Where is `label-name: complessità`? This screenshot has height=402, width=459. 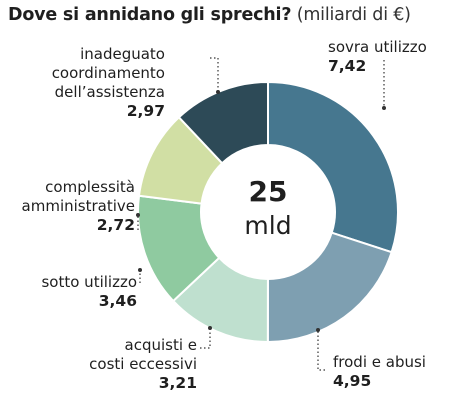 label-name: complessità is located at coordinates (90, 187).